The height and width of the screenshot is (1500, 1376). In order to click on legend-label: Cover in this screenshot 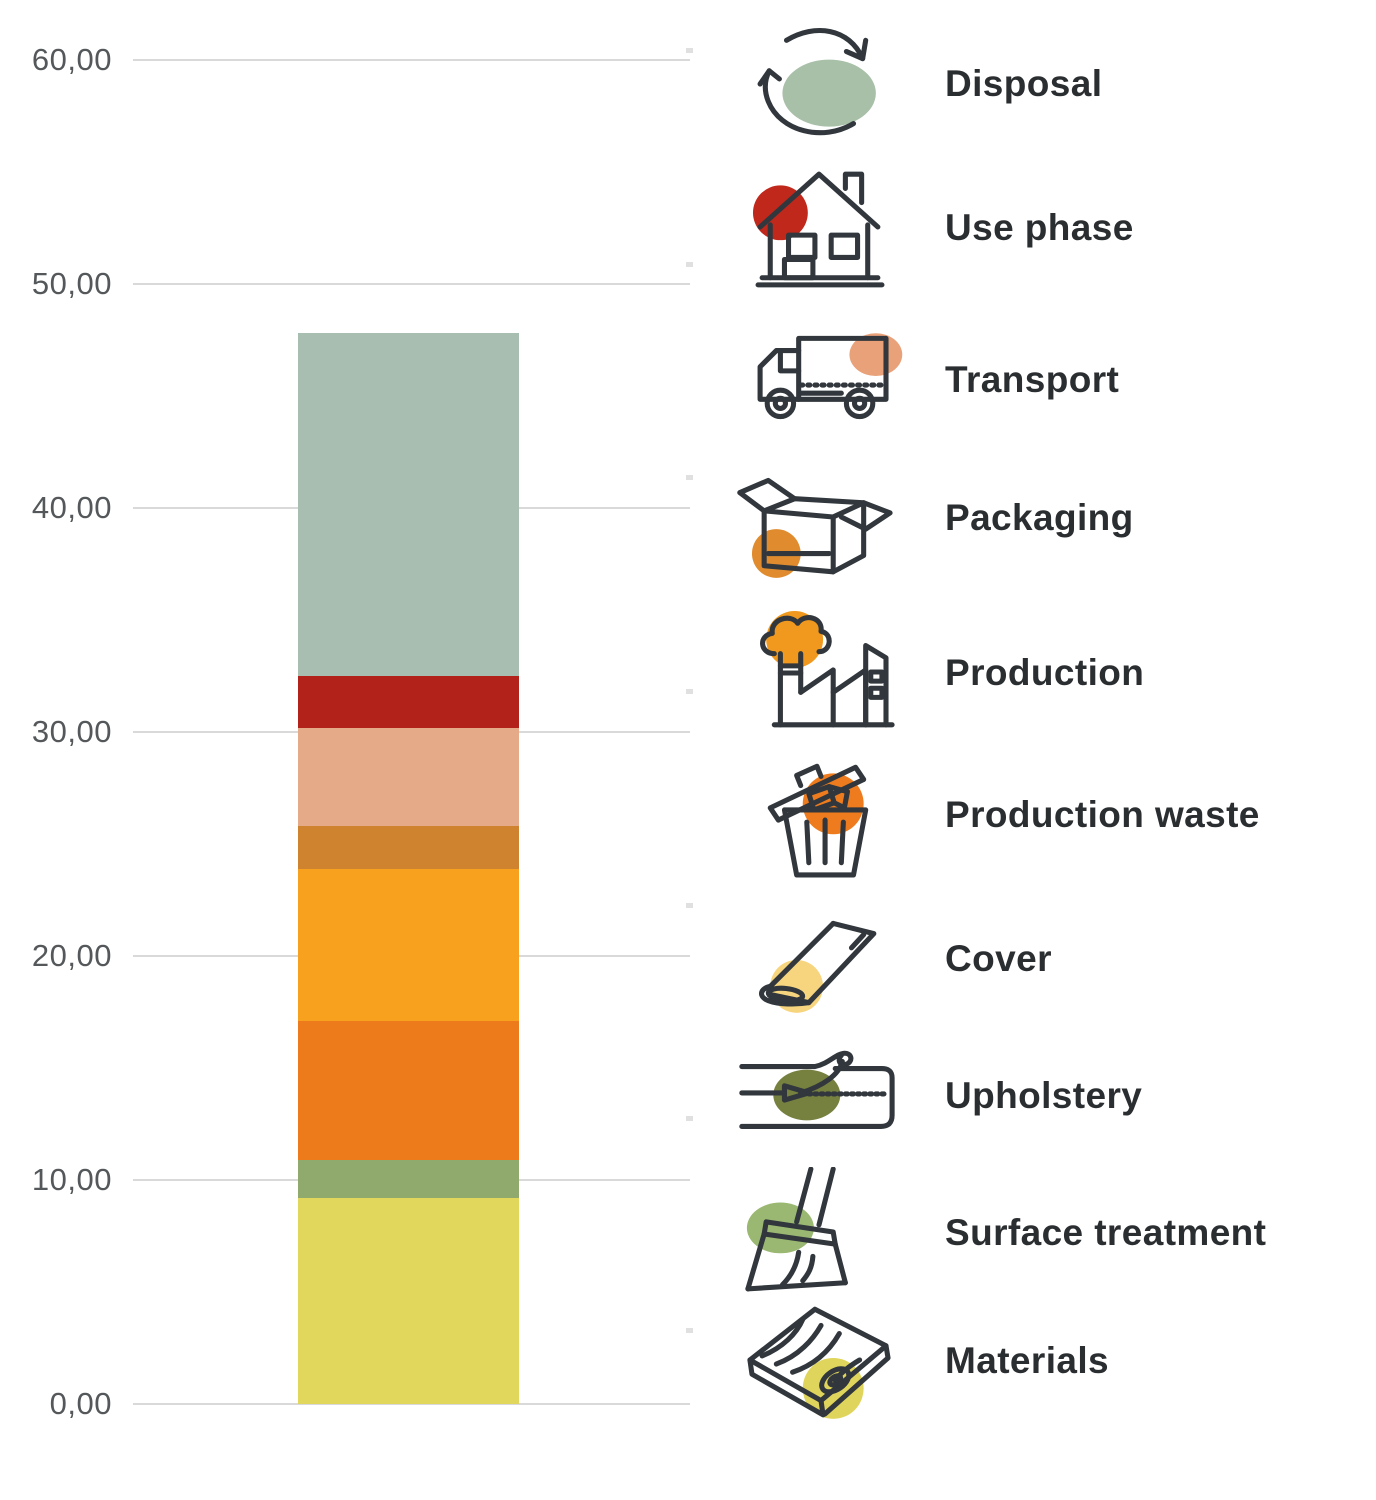, I will do `click(998, 958)`.